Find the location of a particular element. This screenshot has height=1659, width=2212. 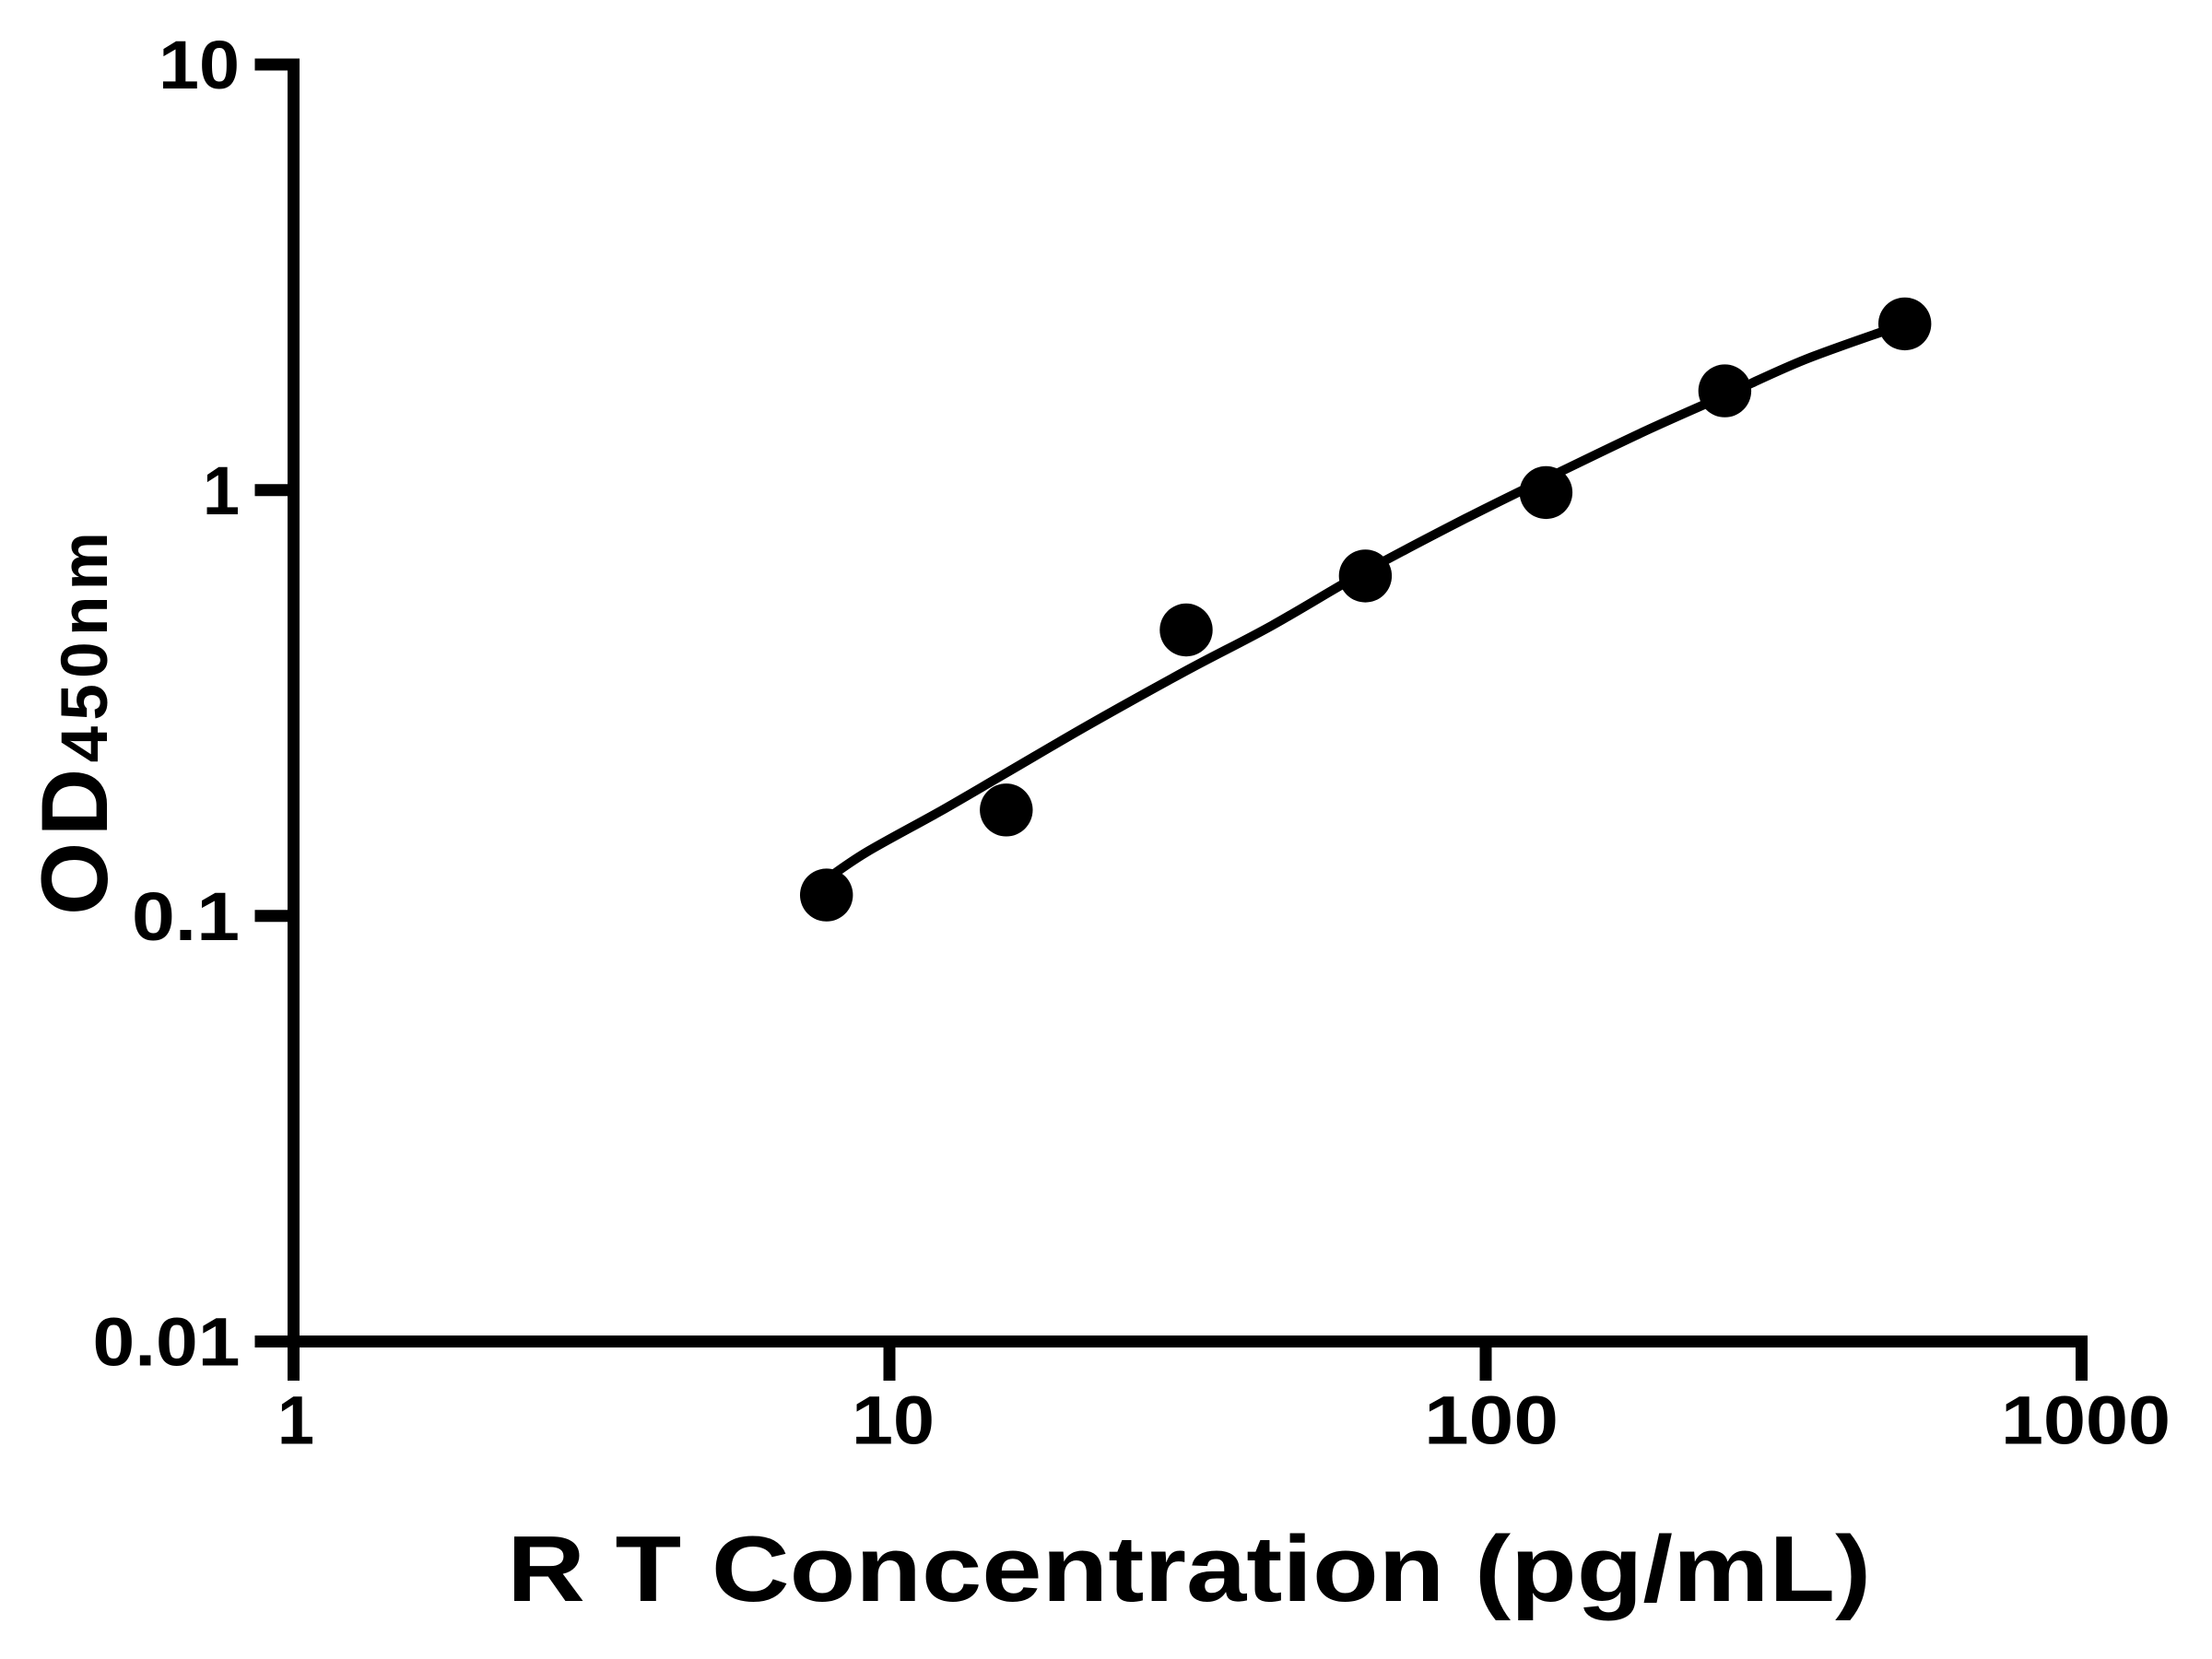

svg-text: 0.1 is located at coordinates (186, 916).